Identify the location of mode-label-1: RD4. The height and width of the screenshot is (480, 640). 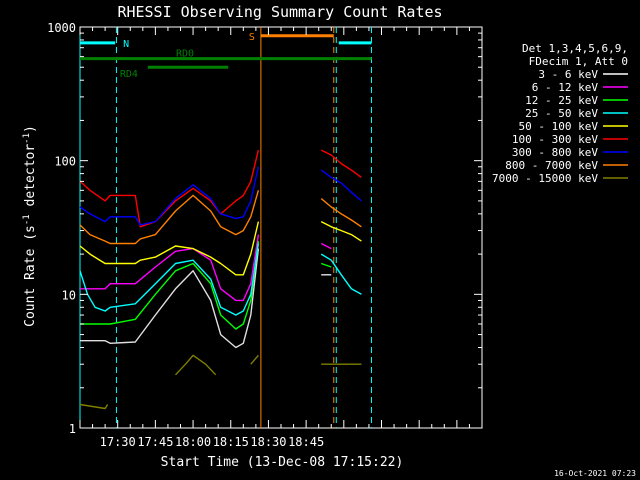
(129, 74).